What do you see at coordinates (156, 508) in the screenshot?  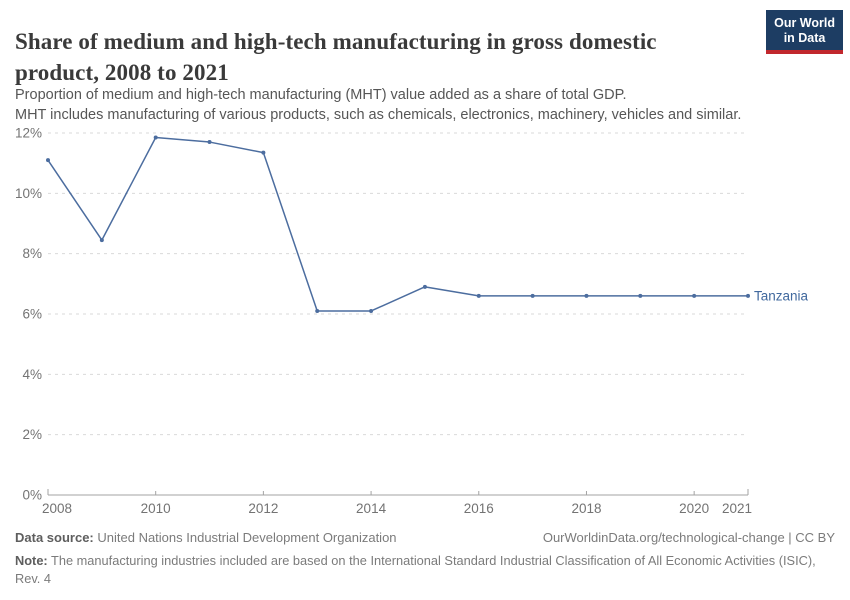 I see `x-tick-label: 2010` at bounding box center [156, 508].